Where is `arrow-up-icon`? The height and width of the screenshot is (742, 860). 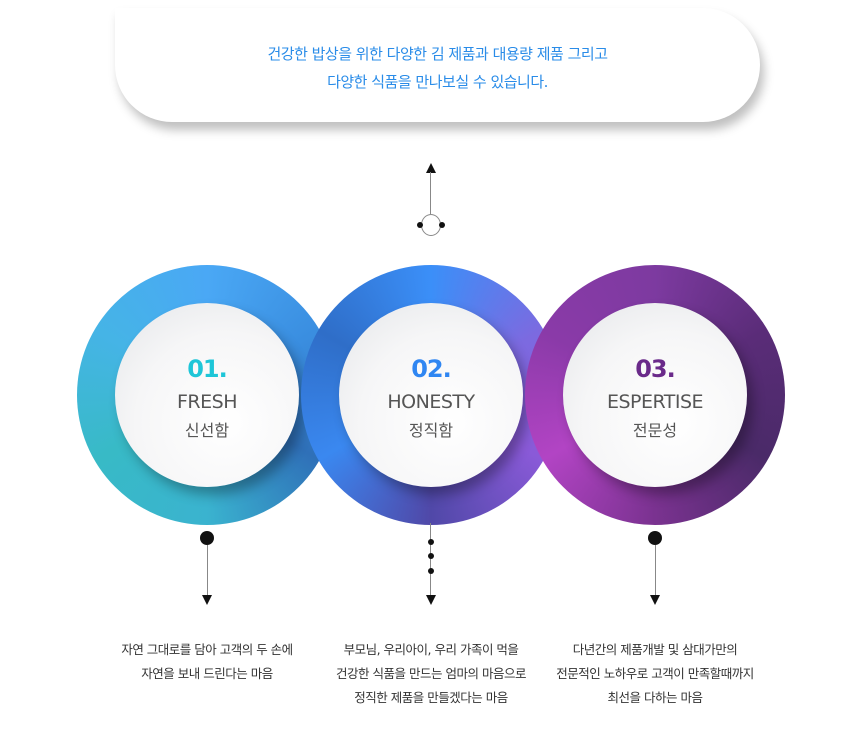 arrow-up-icon is located at coordinates (431, 168).